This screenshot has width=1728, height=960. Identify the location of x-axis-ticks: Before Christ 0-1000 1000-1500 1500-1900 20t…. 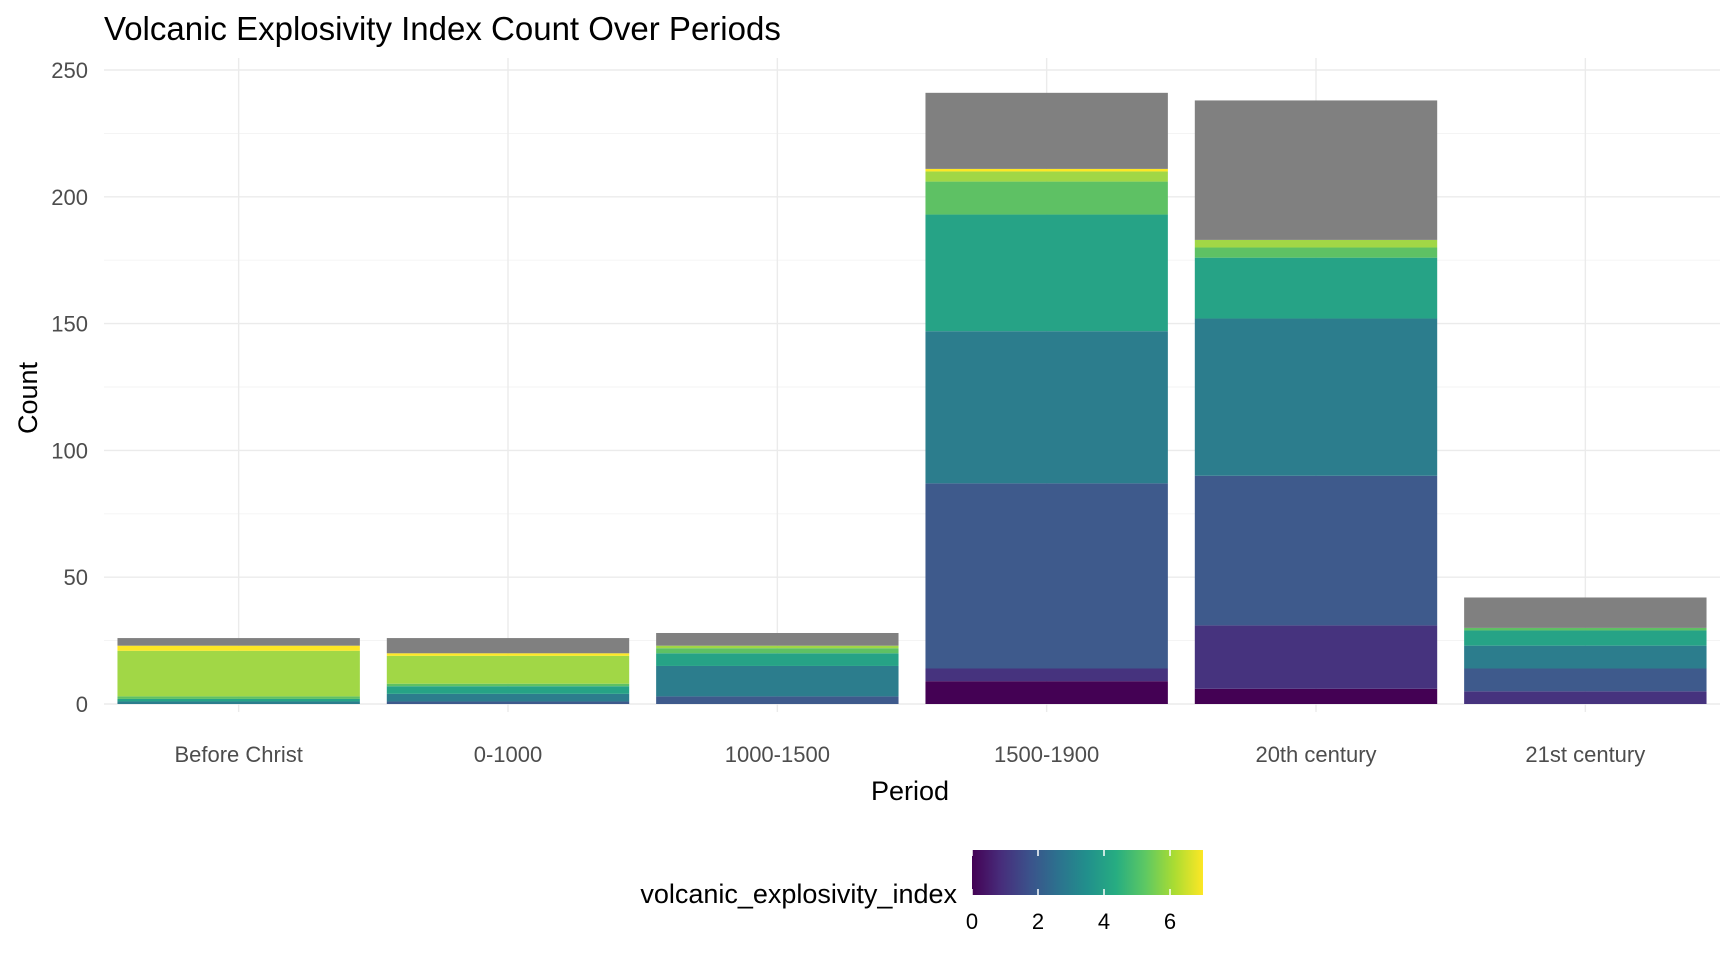
(909, 754).